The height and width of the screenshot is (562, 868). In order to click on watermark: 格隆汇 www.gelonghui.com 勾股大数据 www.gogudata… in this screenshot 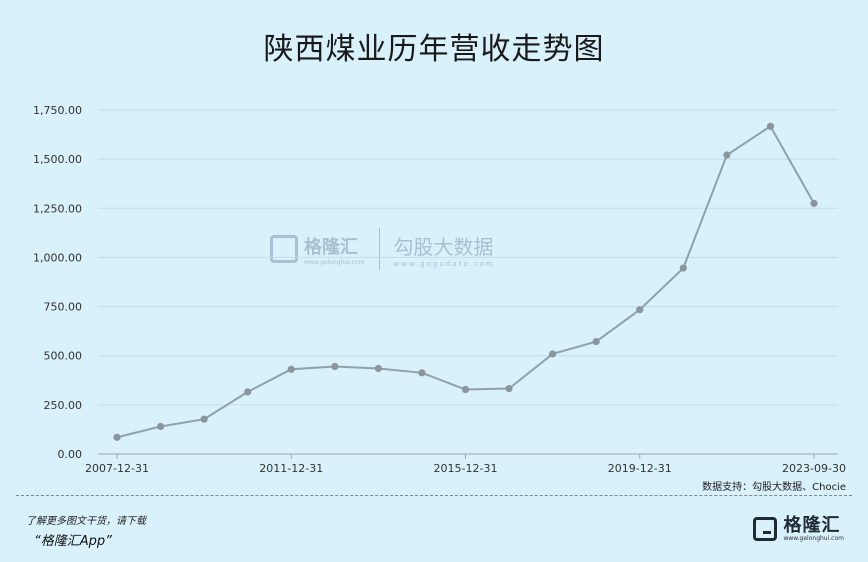, I will do `click(382, 249)`.